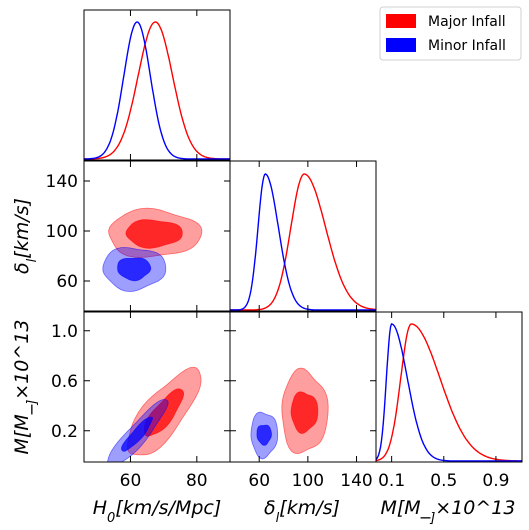  I want to click on y-label-mass-text: M[M_]×10^13, so click(25, 387).